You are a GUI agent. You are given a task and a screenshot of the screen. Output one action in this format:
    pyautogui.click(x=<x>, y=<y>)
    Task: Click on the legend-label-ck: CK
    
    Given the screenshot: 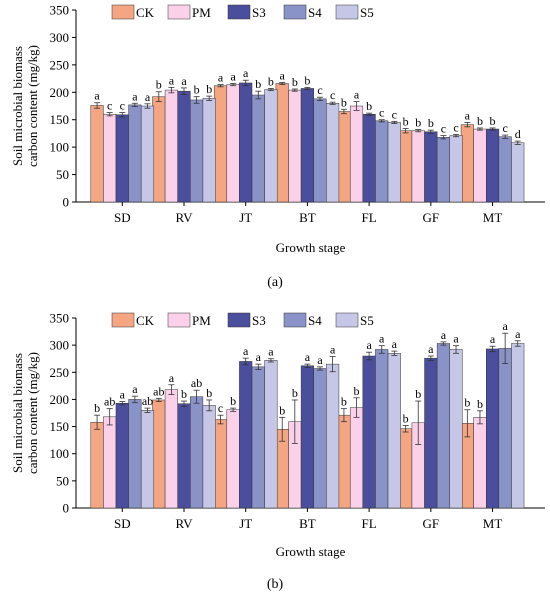 What is the action you would take?
    pyautogui.click(x=145, y=12)
    